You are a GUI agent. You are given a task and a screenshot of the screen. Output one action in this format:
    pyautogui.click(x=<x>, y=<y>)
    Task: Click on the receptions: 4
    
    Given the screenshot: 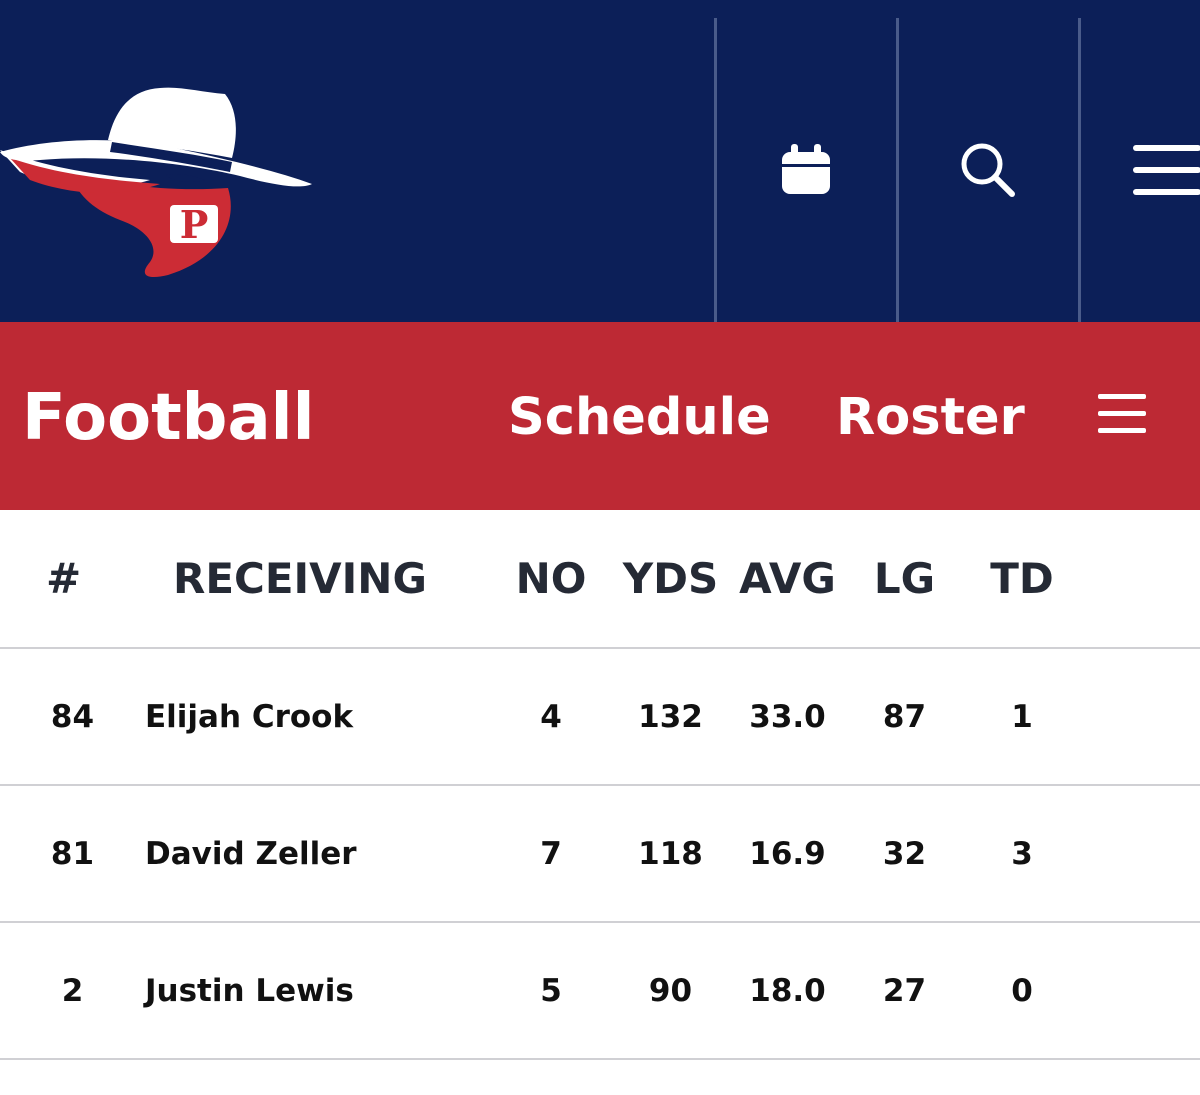 What is the action you would take?
    pyautogui.click(x=551, y=717)
    